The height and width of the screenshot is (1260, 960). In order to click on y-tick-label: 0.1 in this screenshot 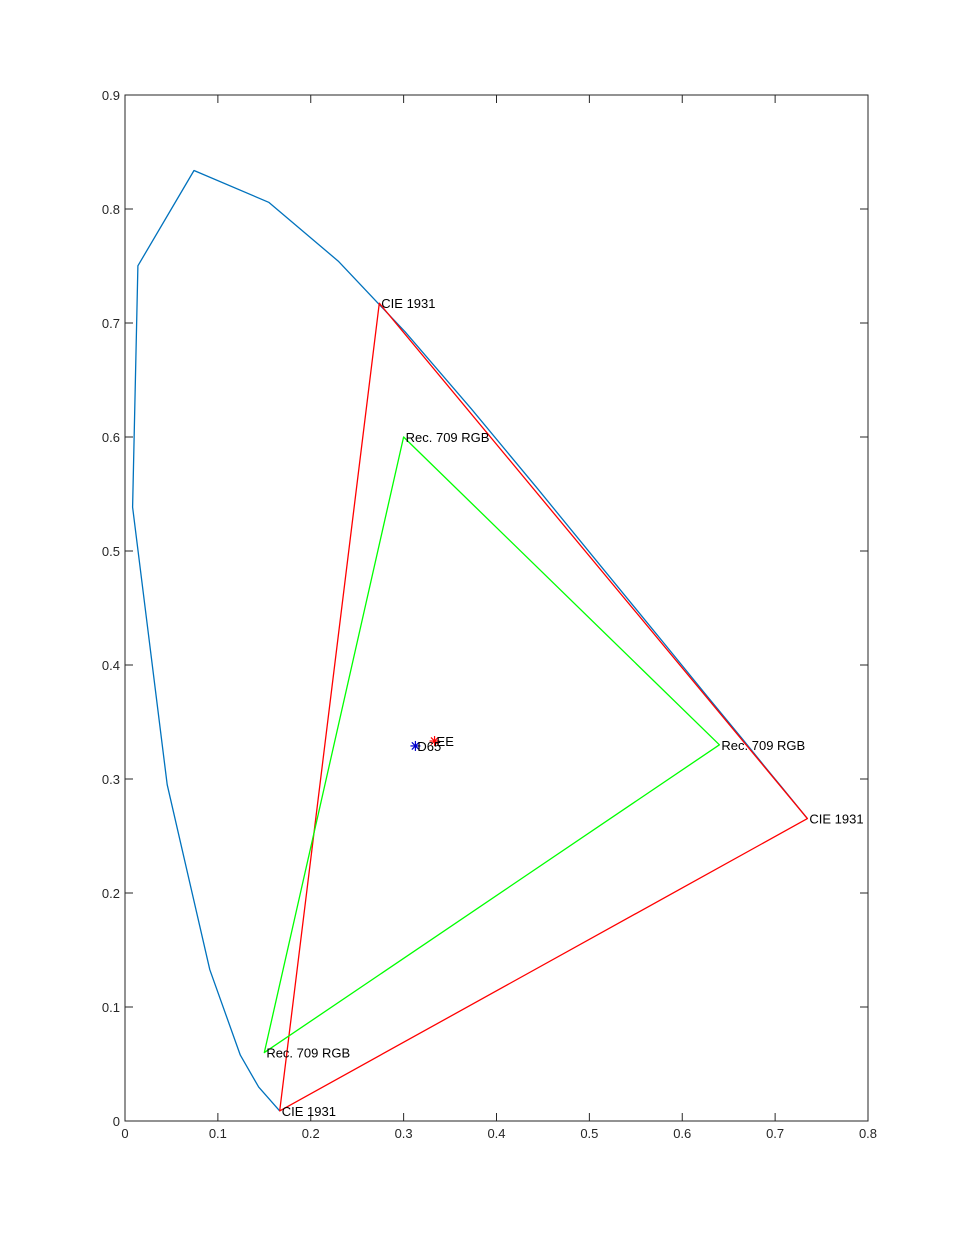, I will do `click(111, 1007)`.